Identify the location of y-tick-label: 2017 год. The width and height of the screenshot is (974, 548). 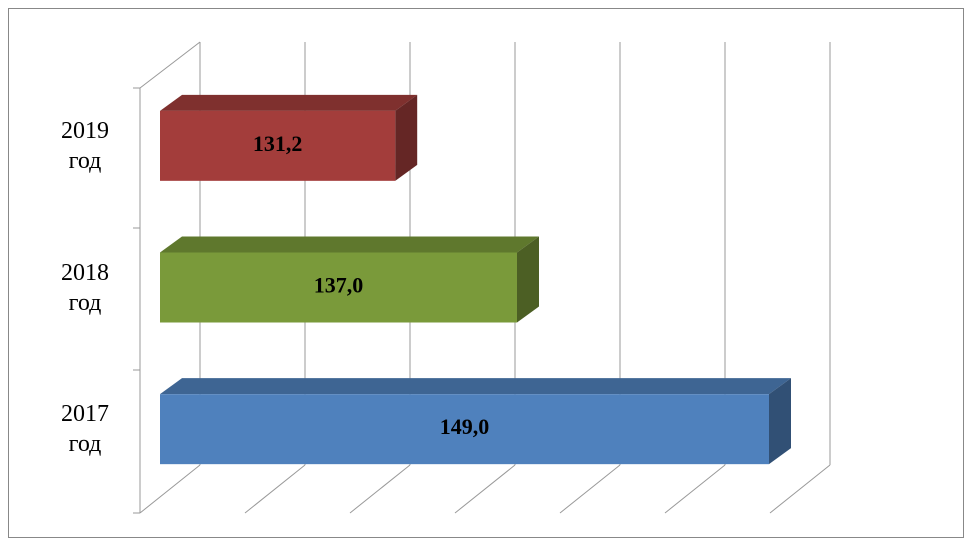
(85, 429).